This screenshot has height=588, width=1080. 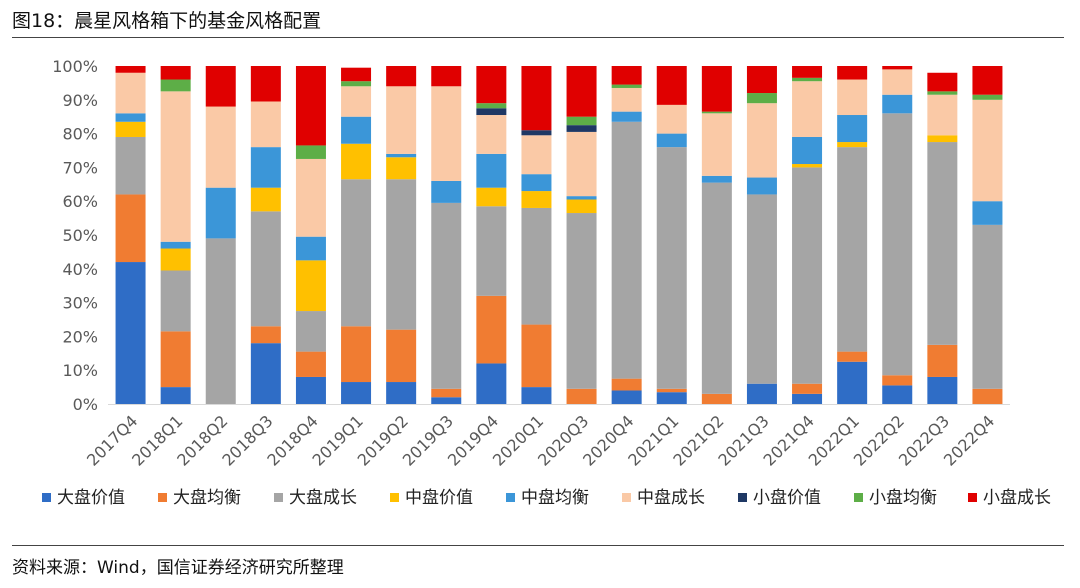 I want to click on y-tick-label: 50%, so click(x=80, y=235).